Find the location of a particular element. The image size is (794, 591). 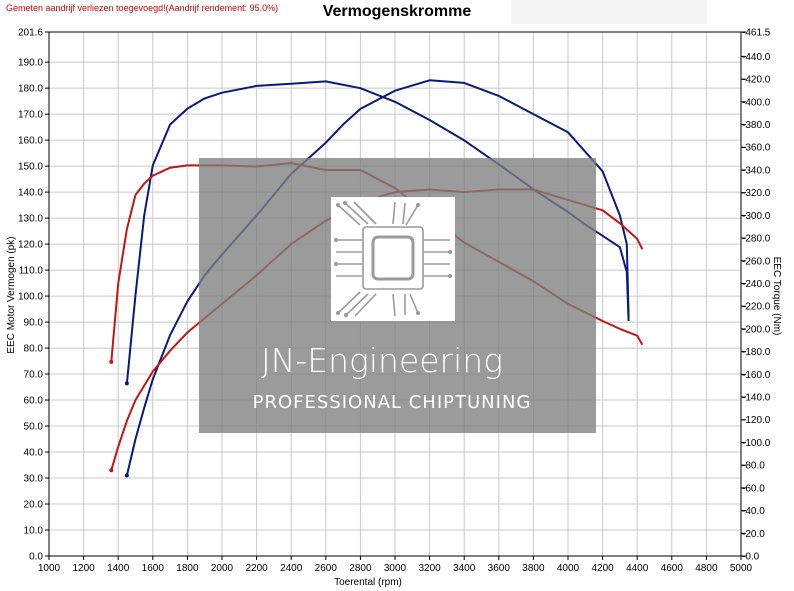

left-tick-label: 160.0 is located at coordinates (30, 141).